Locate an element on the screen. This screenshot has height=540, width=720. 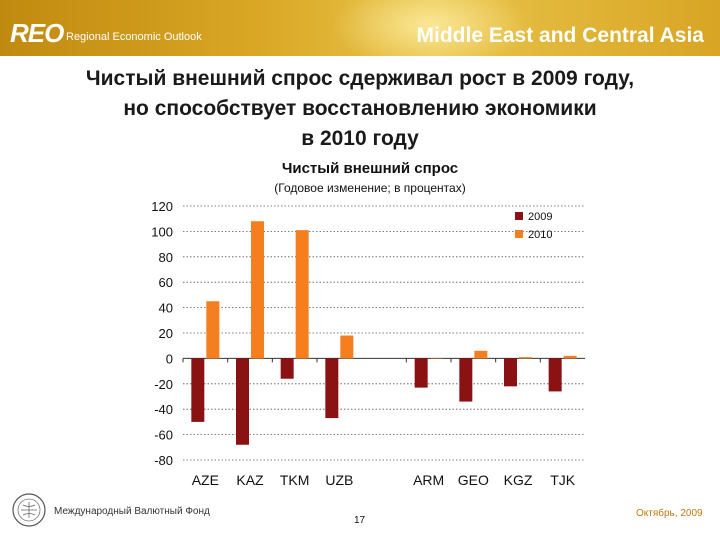
x-tick-label: KGZ is located at coordinates (518, 480).